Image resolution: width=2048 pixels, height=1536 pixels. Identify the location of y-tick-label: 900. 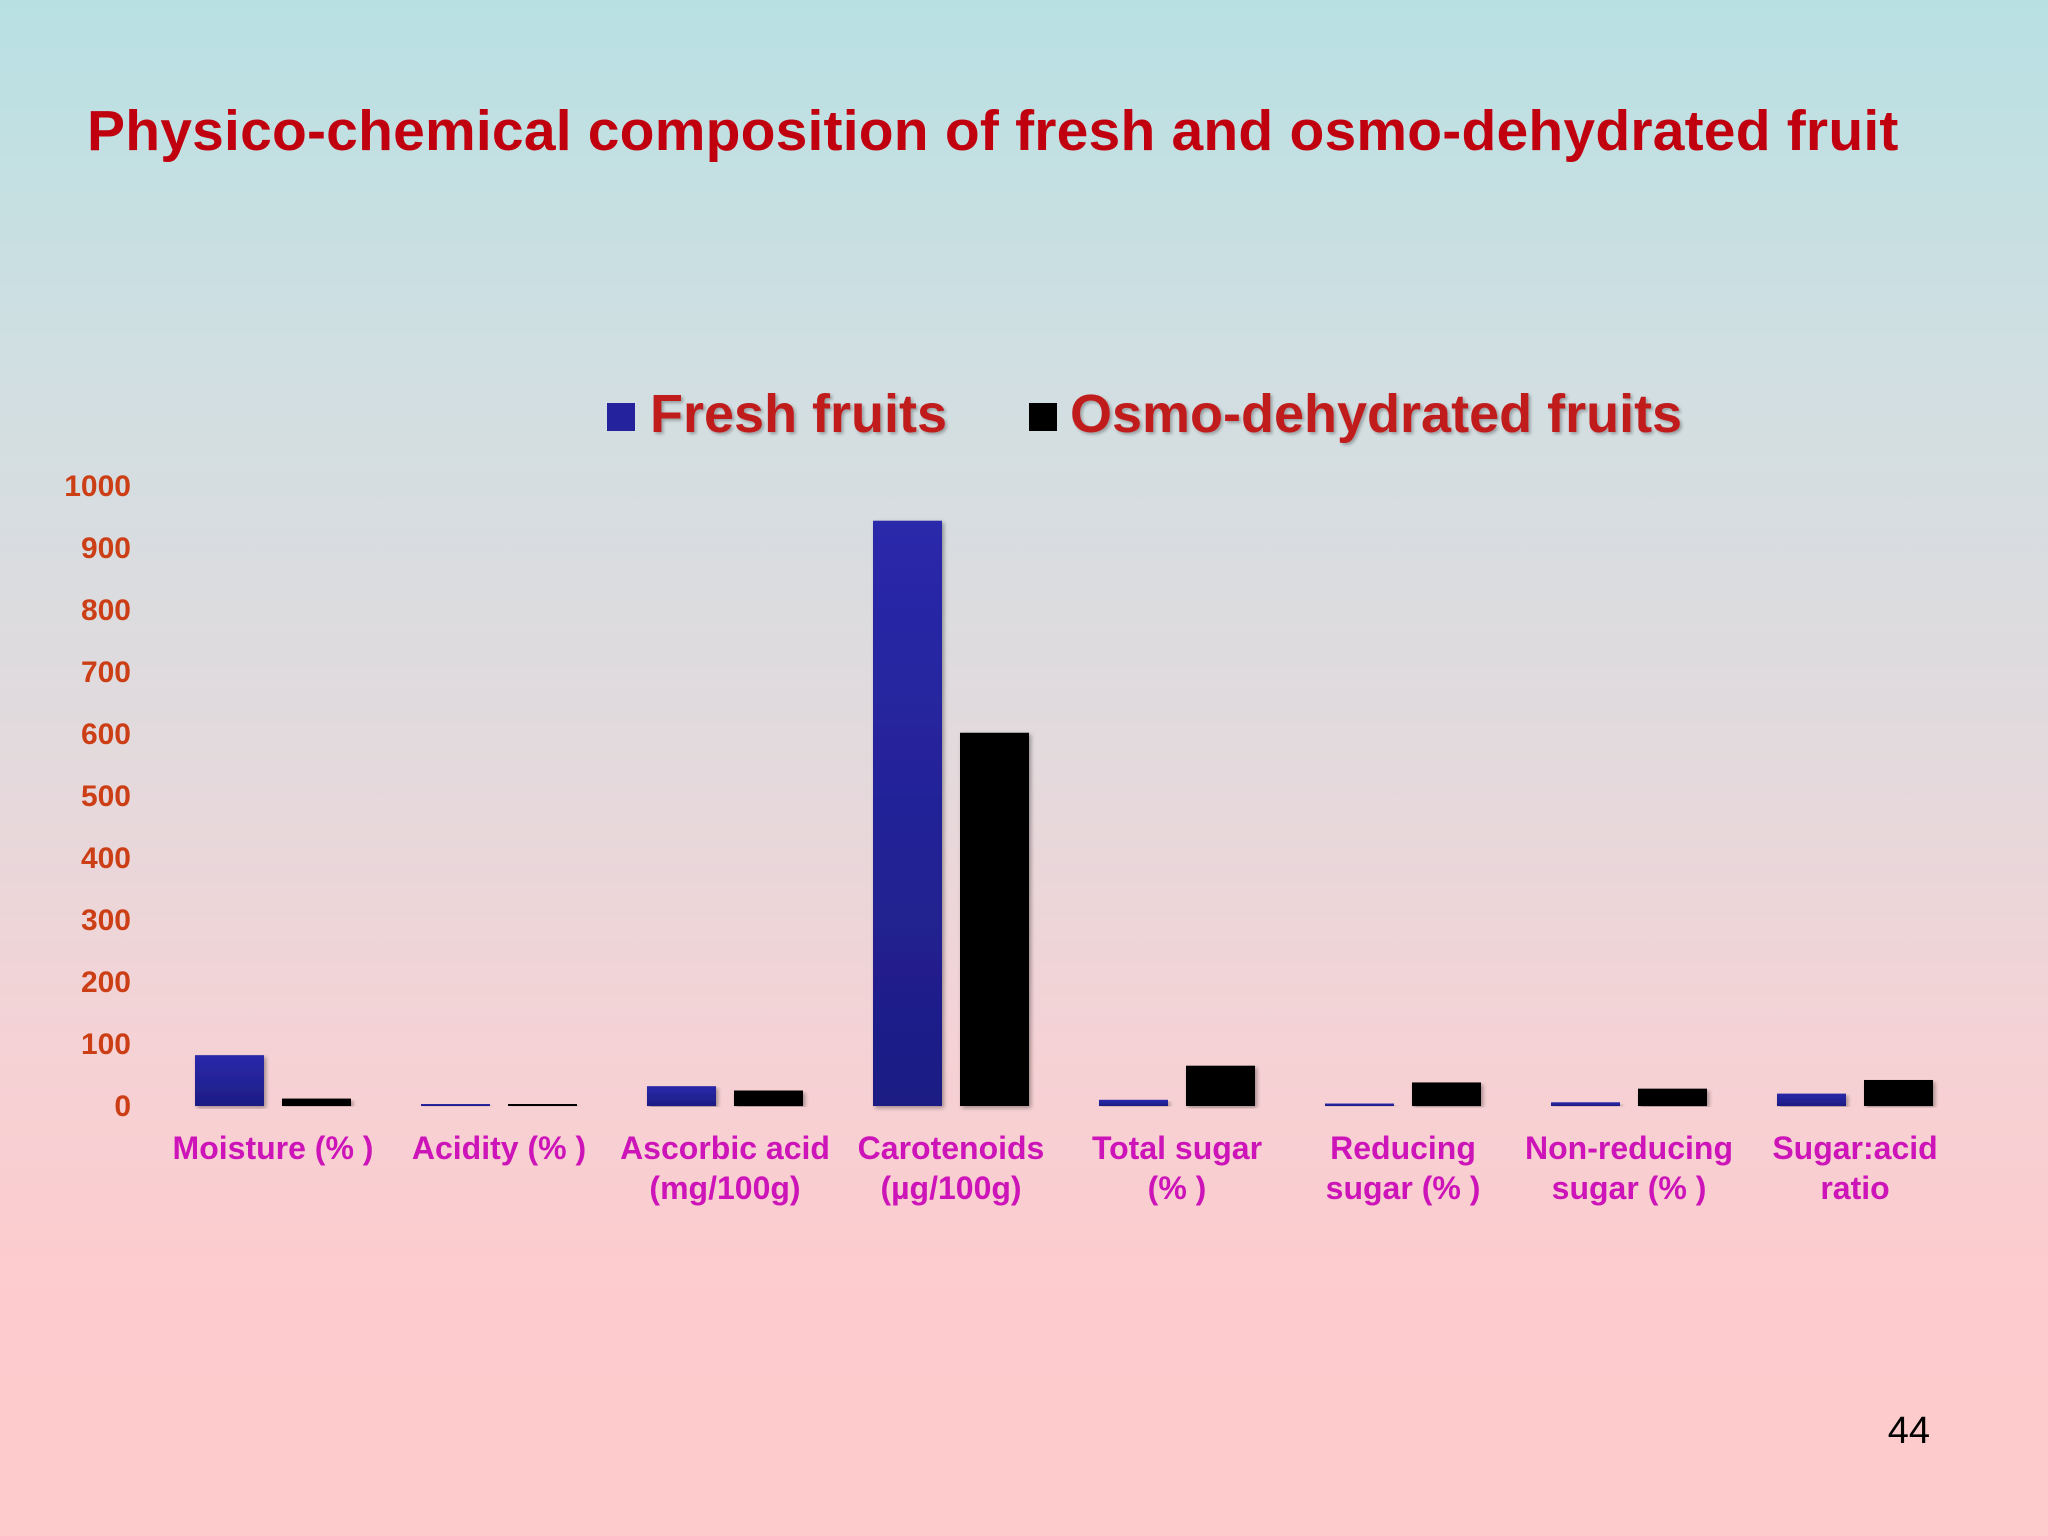
(106, 548).